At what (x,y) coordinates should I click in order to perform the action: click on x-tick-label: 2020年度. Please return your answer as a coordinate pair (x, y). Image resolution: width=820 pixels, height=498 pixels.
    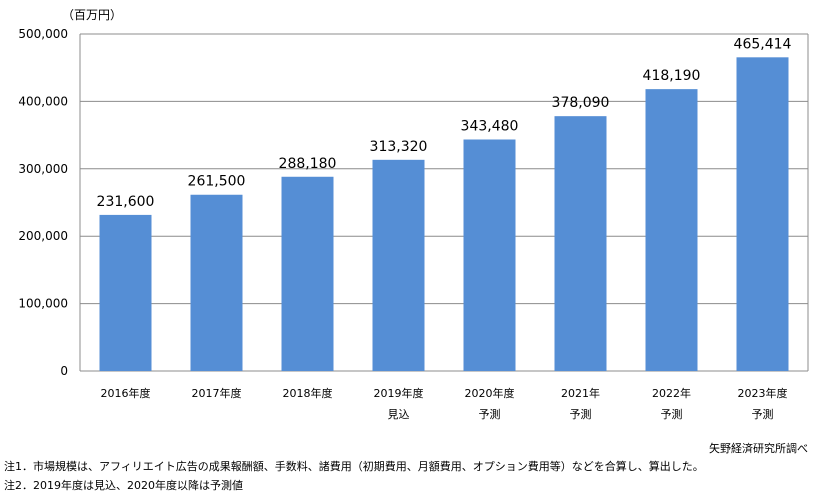
    Looking at the image, I should click on (490, 393).